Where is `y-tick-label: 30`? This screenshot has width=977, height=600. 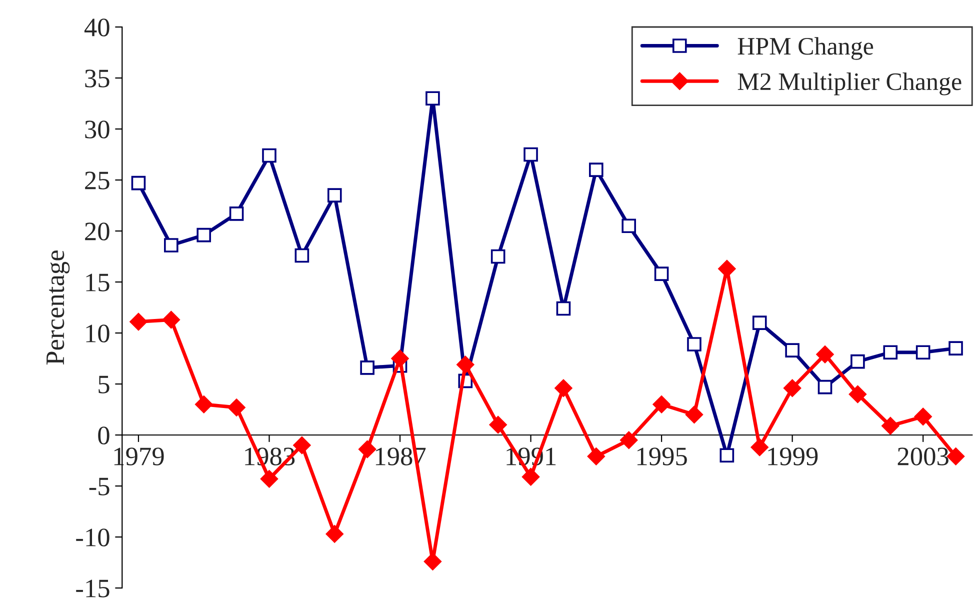
y-tick-label: 30 is located at coordinates (97, 129).